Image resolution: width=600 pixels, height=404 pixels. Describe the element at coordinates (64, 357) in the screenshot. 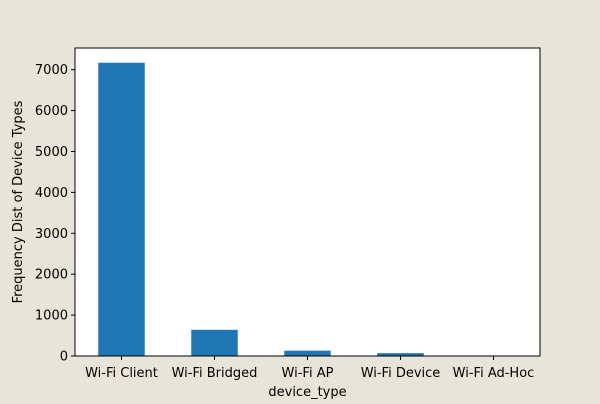

I see `y-tick-label: 0` at that location.